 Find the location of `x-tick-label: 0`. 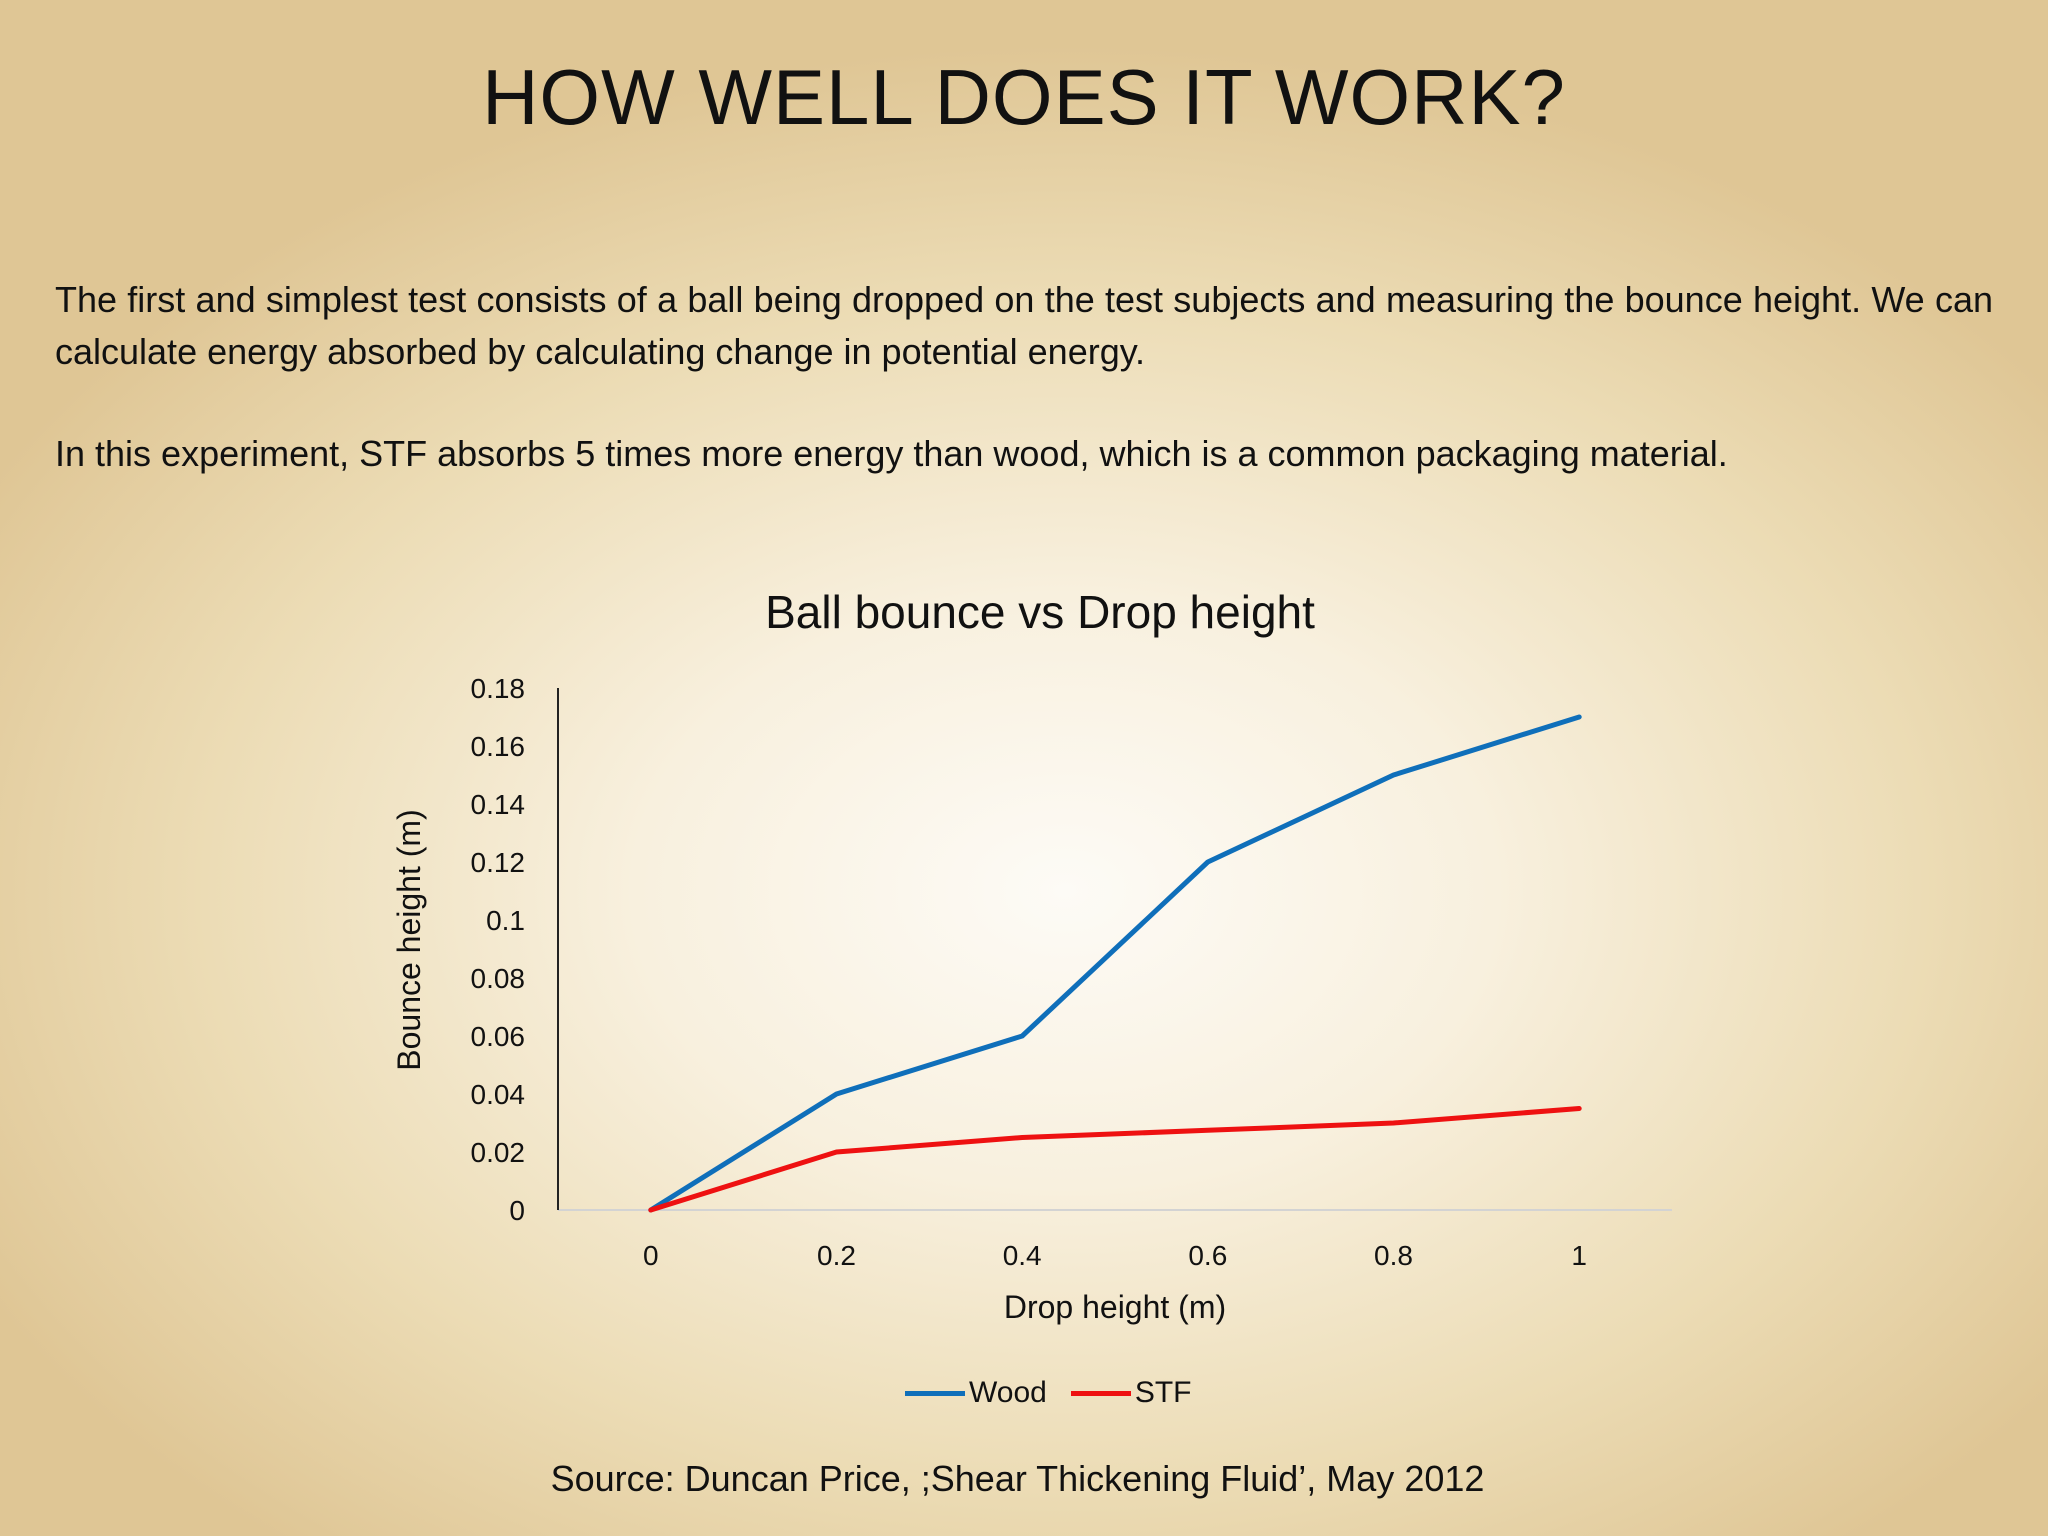

x-tick-label: 0 is located at coordinates (651, 1255).